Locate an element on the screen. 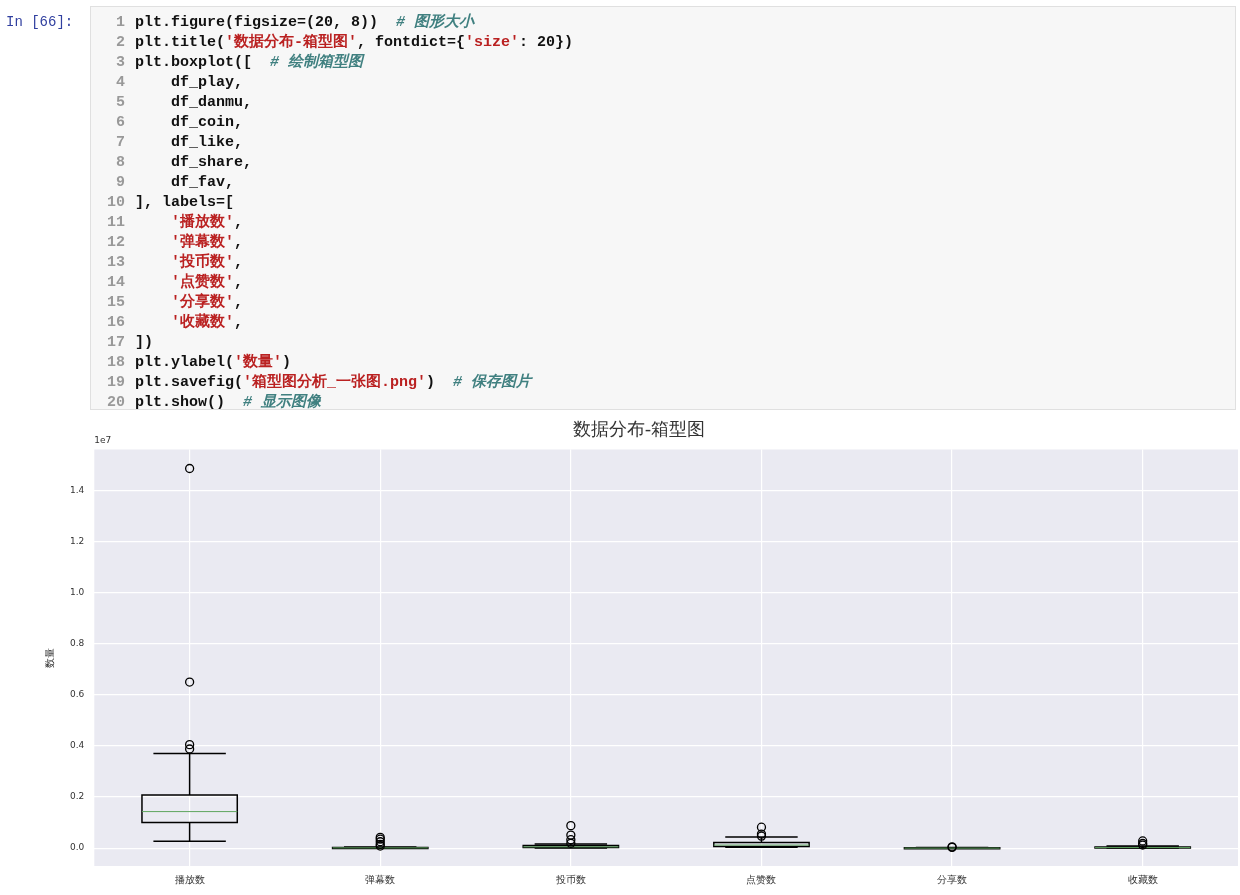  text: 9 df_fav, is located at coordinates (175, 182).